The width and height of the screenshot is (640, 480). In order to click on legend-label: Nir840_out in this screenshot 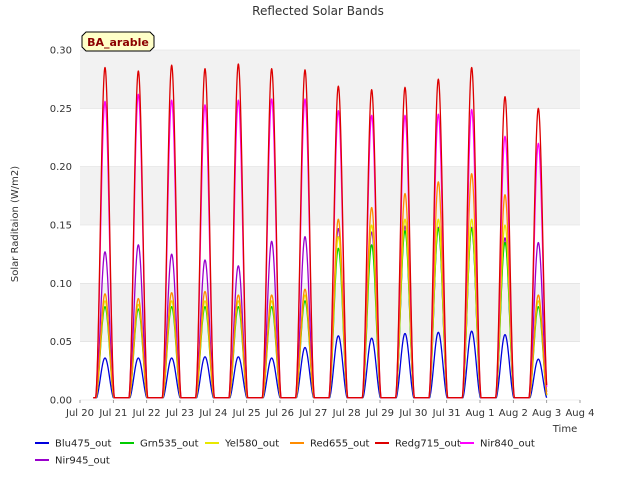, I will do `click(507, 444)`.